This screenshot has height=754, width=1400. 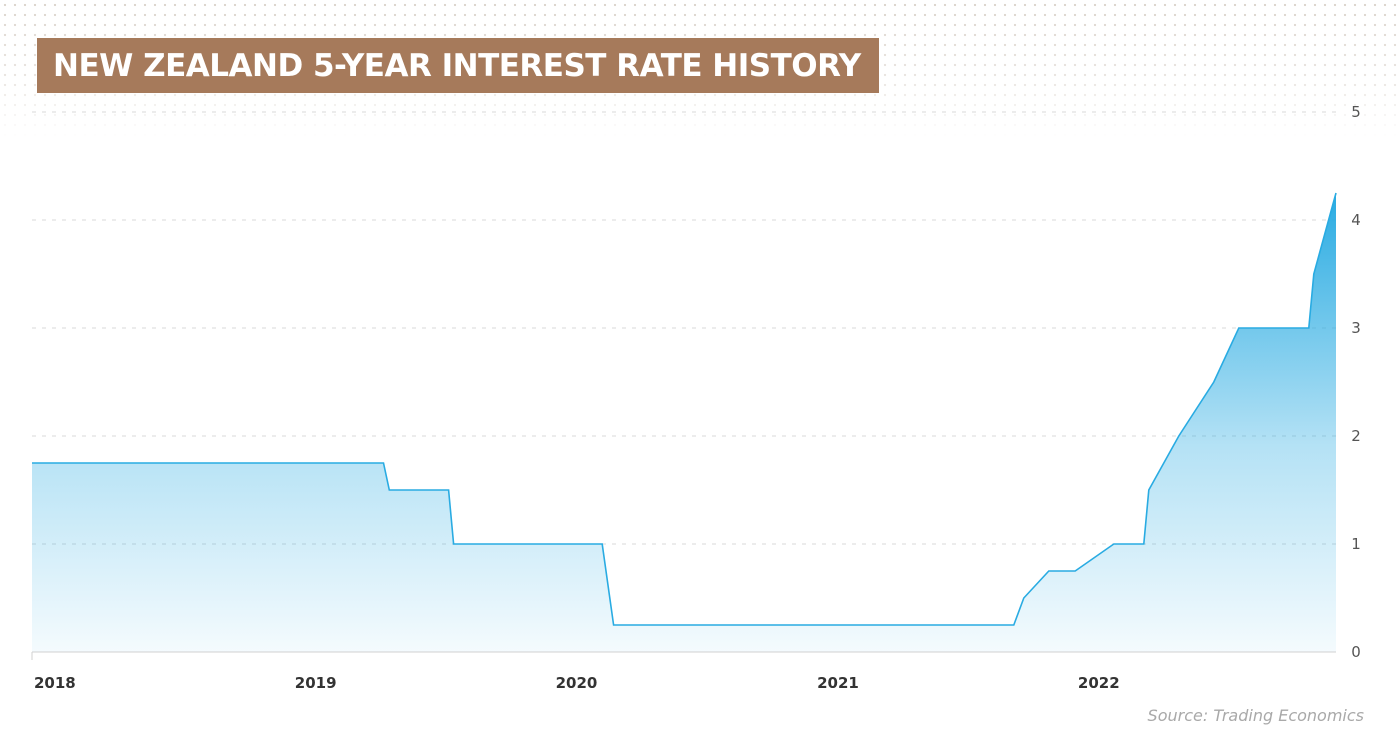 I want to click on axis-layer, so click(x=683, y=655).